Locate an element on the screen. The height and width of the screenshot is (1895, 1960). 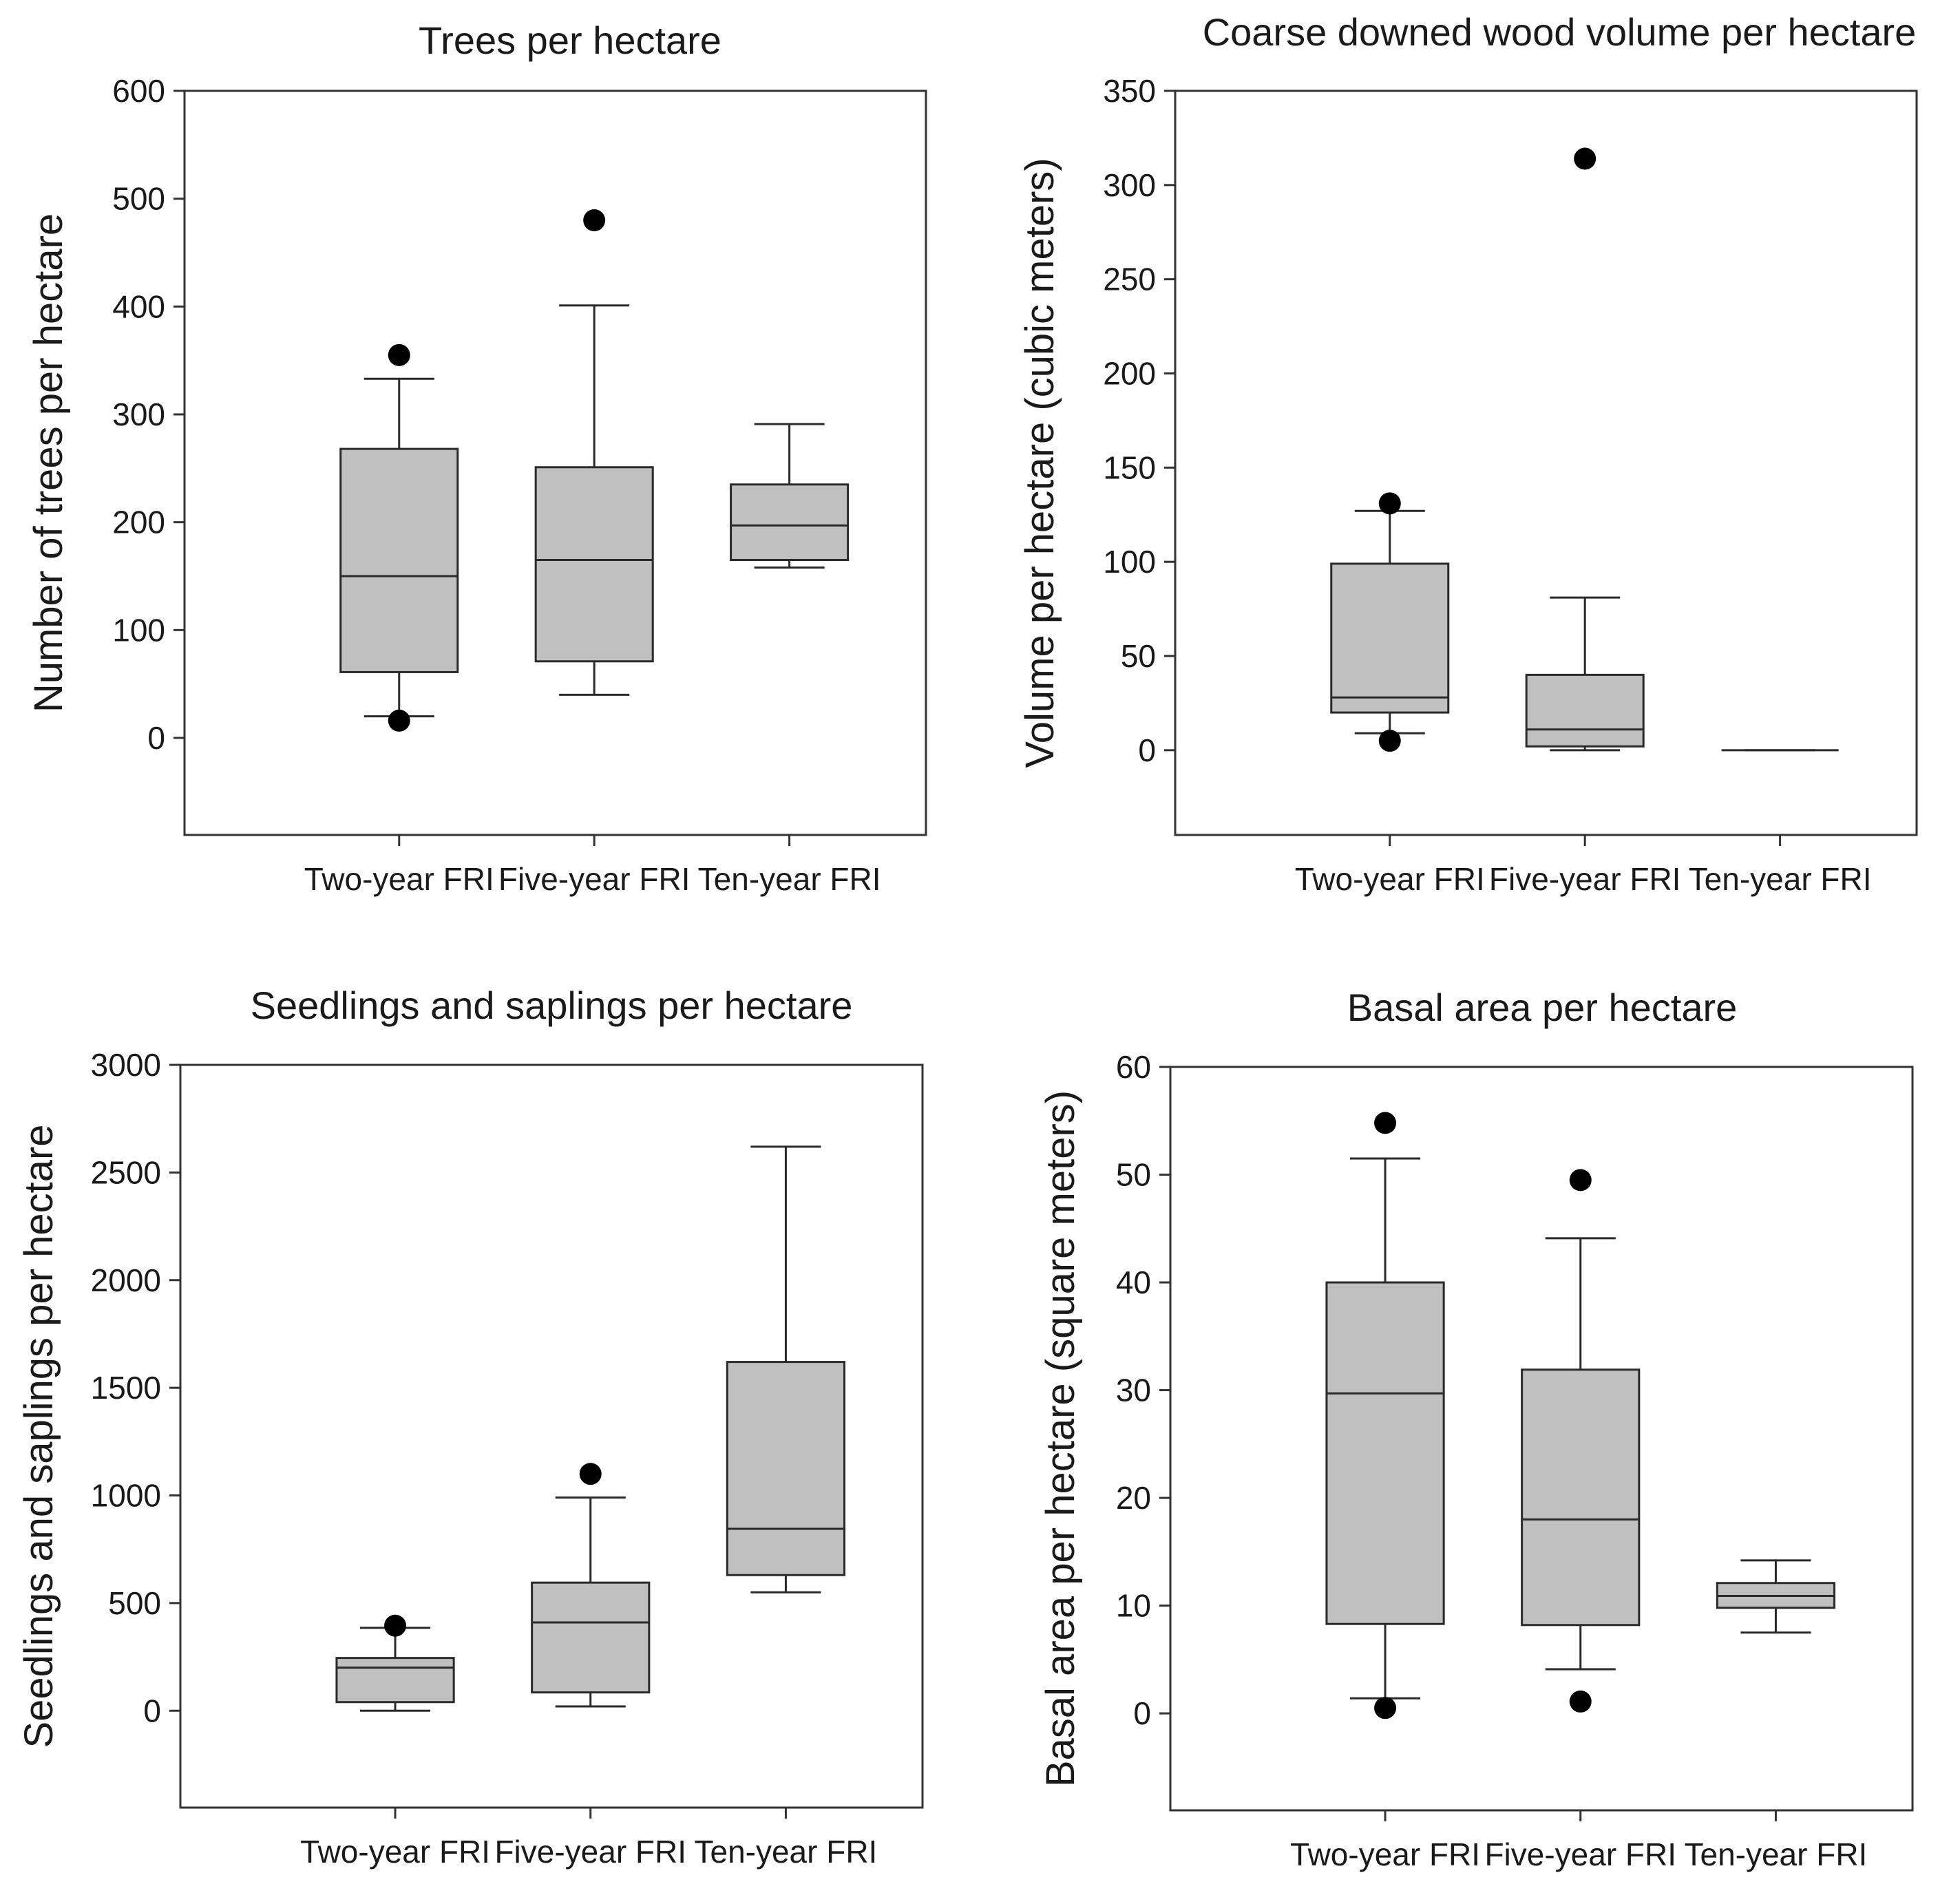
y-tick-label: 3000 is located at coordinates (126, 1065).